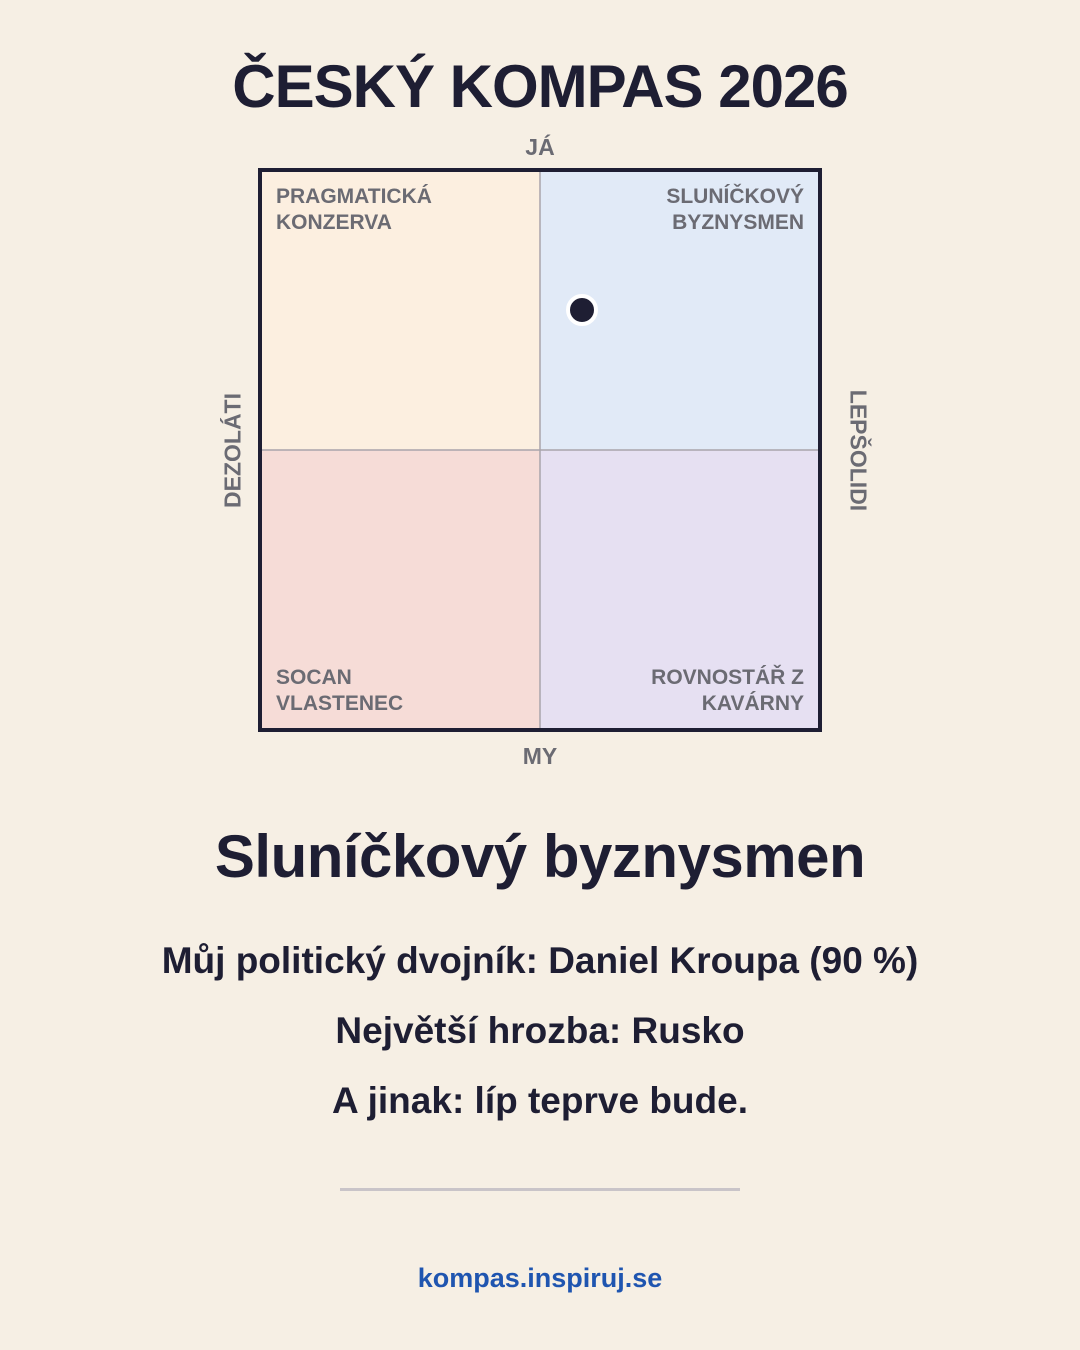  Describe the element at coordinates (540, 147) in the screenshot. I see `axis-label-top: JÁ` at that location.